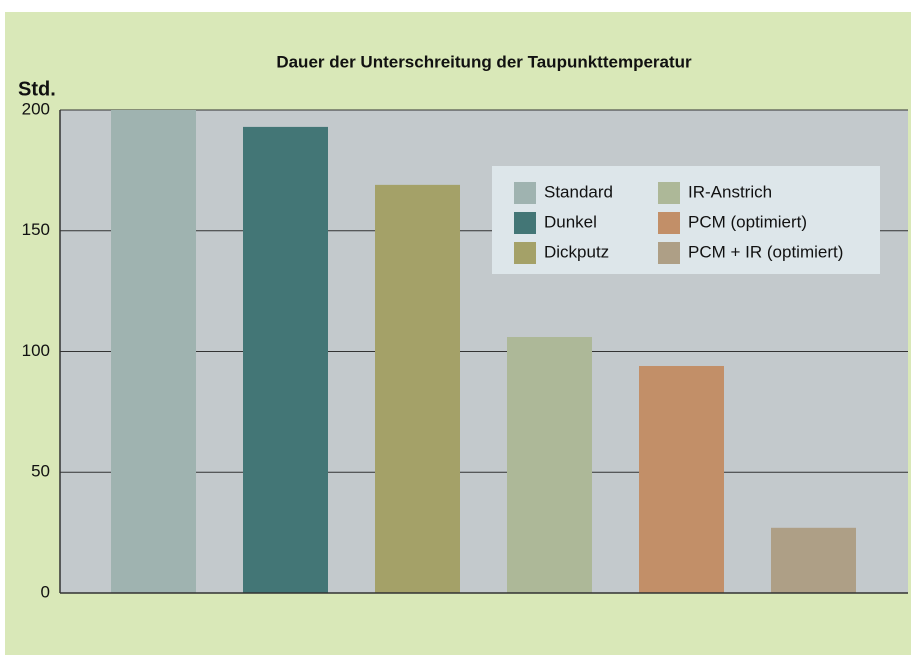  Describe the element at coordinates (686, 220) in the screenshot. I see `legend-box` at that location.